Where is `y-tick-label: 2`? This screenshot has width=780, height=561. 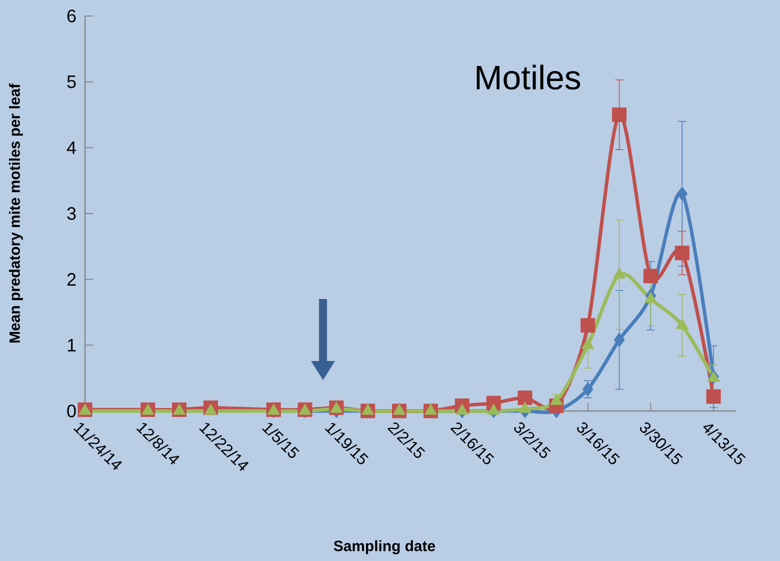
y-tick-label: 2 is located at coordinates (71, 279).